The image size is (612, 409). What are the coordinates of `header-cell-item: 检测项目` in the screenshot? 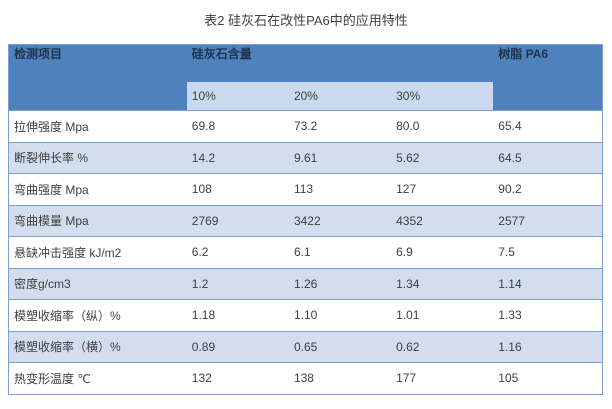 It's located at (97, 77).